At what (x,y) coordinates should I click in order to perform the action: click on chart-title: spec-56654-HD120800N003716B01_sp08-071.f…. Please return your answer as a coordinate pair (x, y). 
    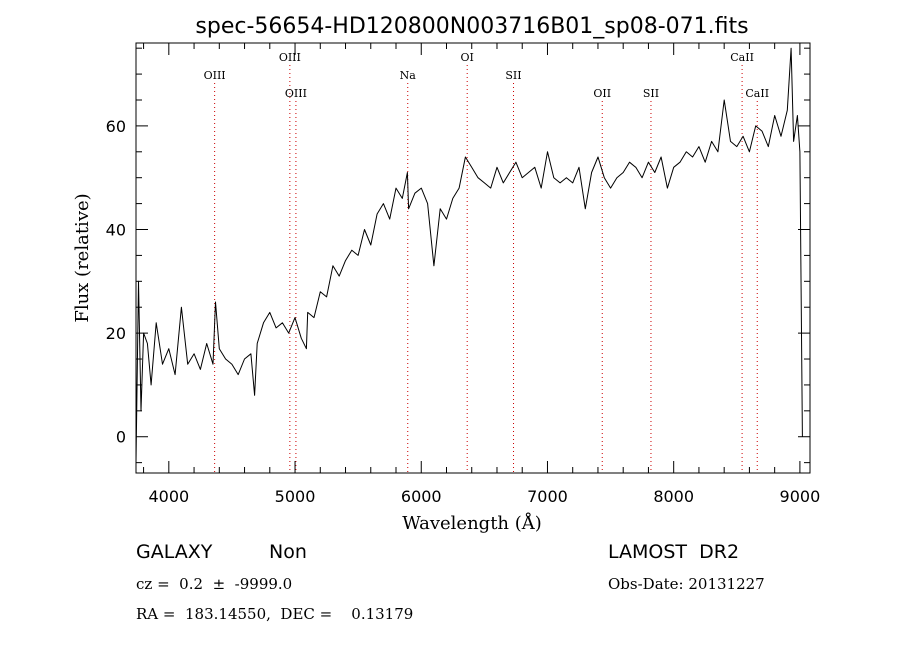
    Looking at the image, I should click on (471, 26).